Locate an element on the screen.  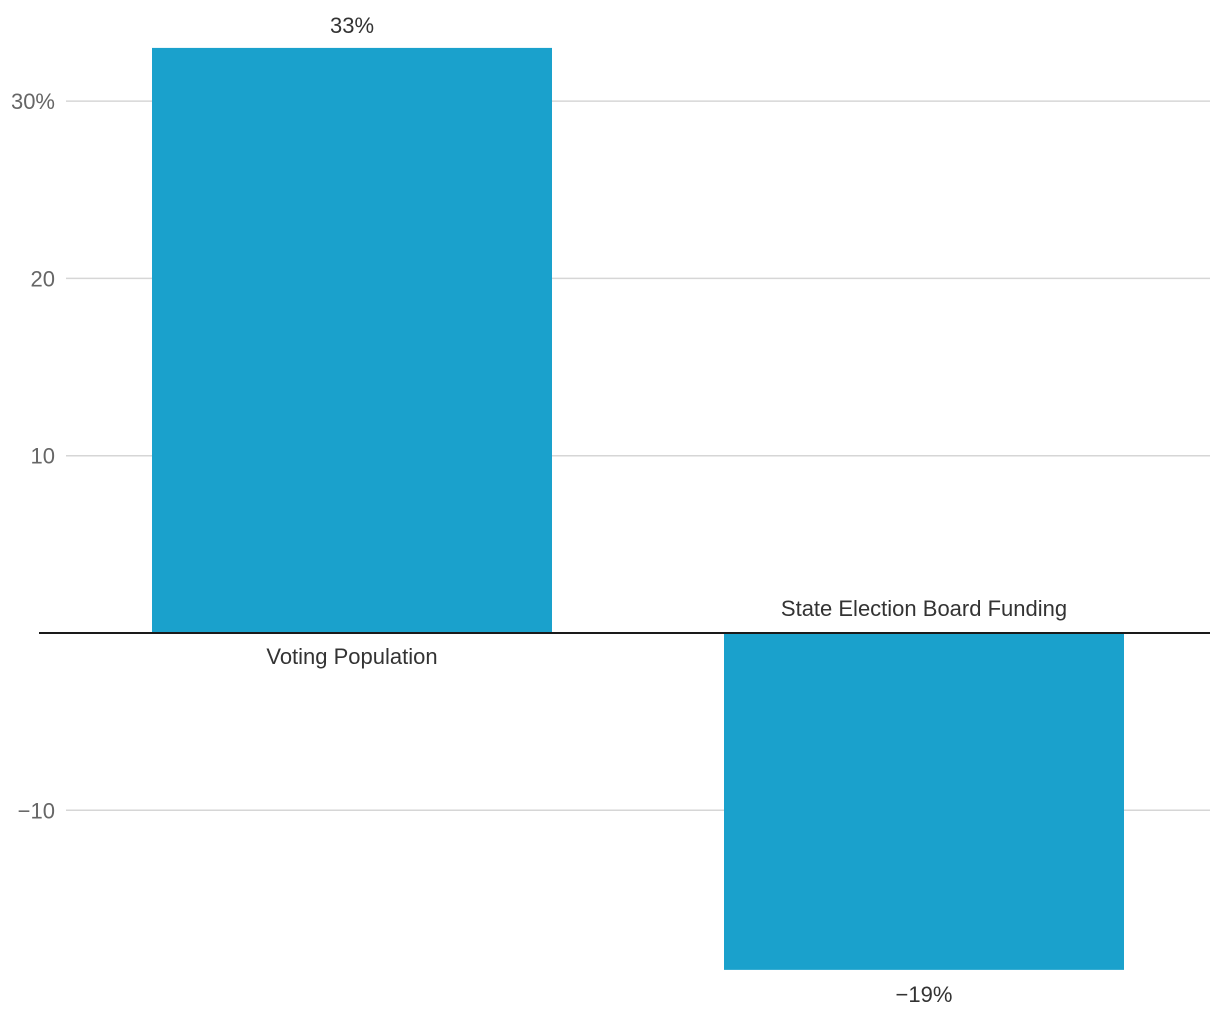
data-label: −19% is located at coordinates (924, 994).